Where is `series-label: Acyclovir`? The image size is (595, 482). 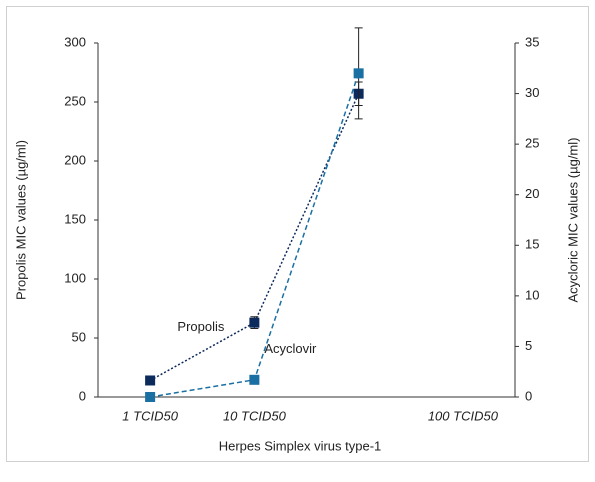 series-label: Acyclovir is located at coordinates (290, 348).